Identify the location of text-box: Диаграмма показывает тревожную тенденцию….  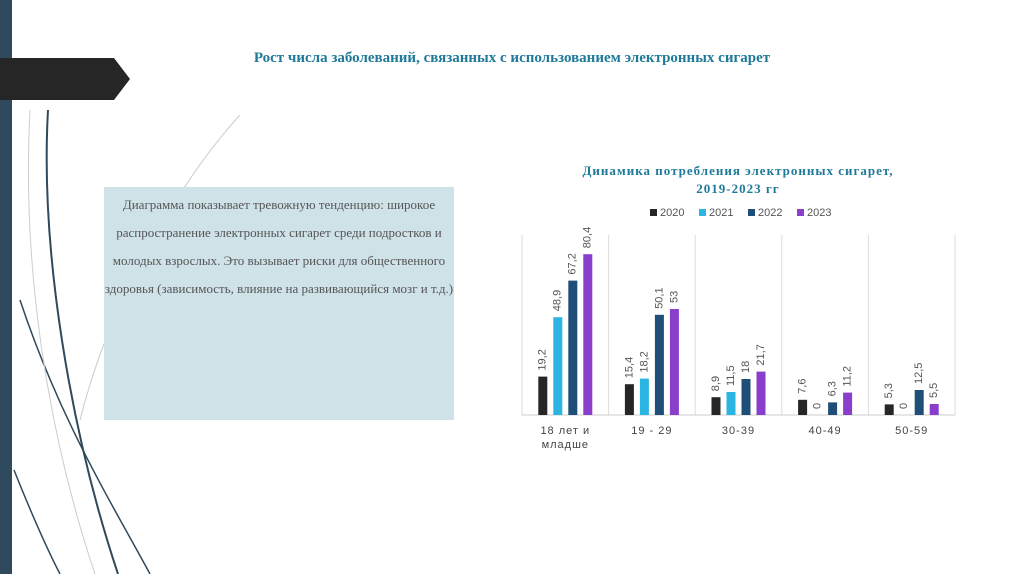
(279, 303).